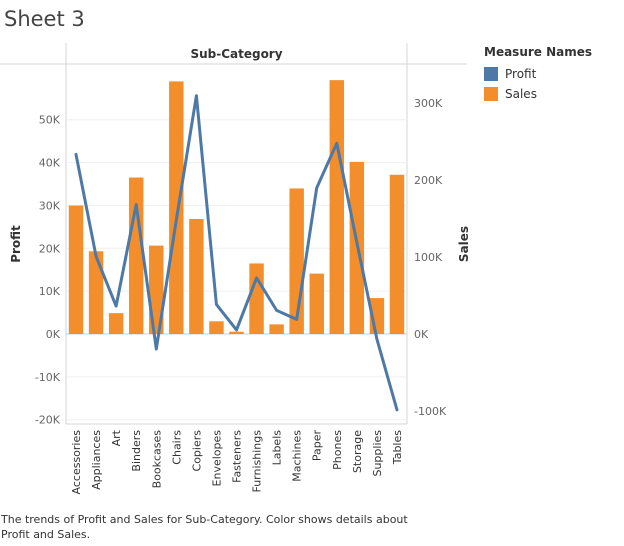 The height and width of the screenshot is (546, 624). What do you see at coordinates (156, 289) in the screenshot?
I see `bar-bookcases` at bounding box center [156, 289].